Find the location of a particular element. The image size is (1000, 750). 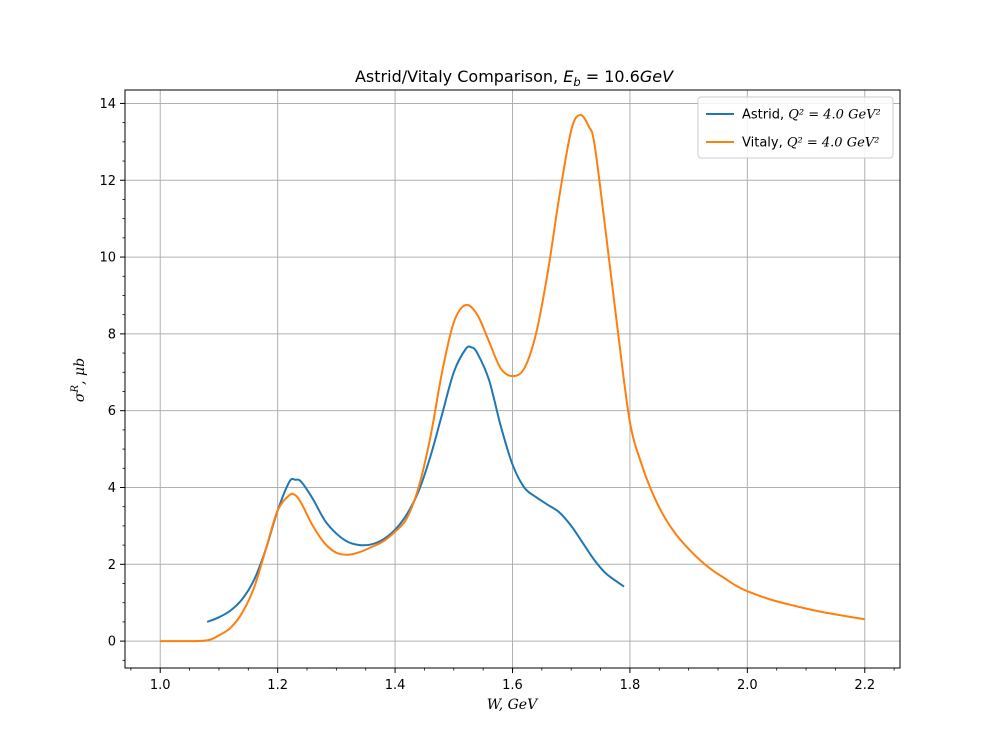

x-tick-label: 1.8 is located at coordinates (630, 685).